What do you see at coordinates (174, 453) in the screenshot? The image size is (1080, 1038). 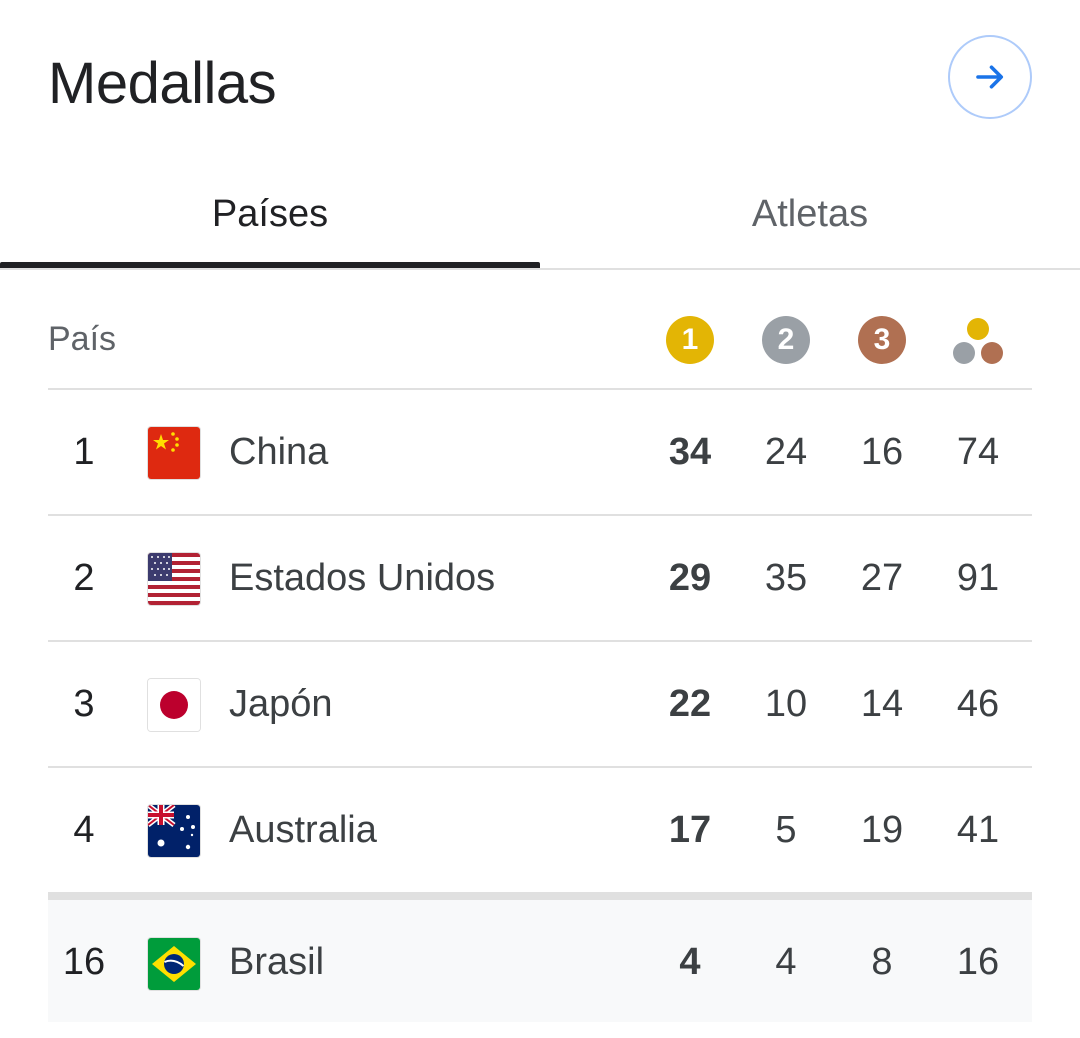 I see `flag-china-icon` at bounding box center [174, 453].